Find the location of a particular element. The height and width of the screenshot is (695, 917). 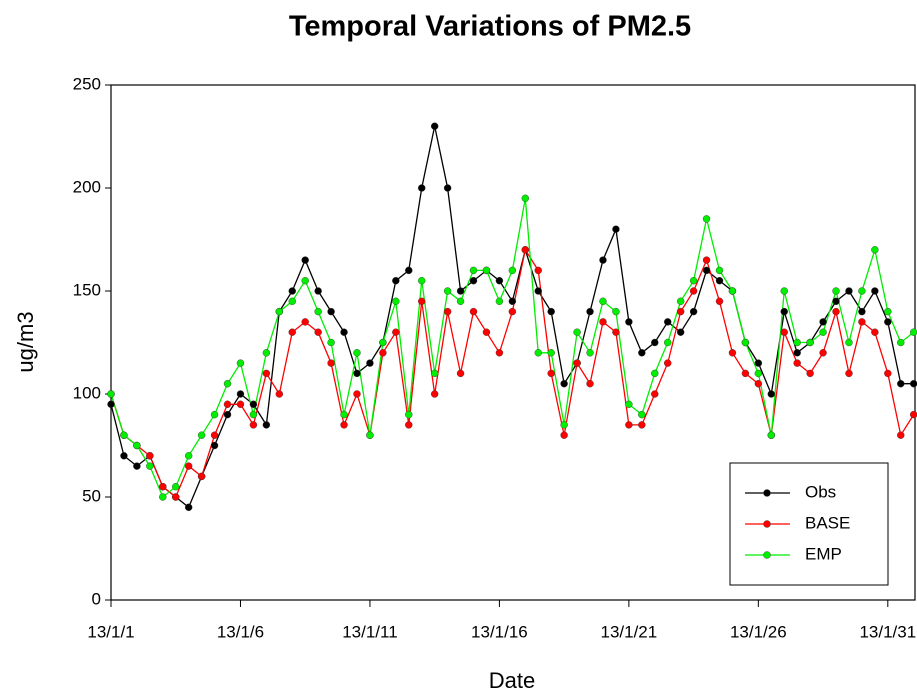

x-tick-label: 13/1/11 is located at coordinates (369, 631).